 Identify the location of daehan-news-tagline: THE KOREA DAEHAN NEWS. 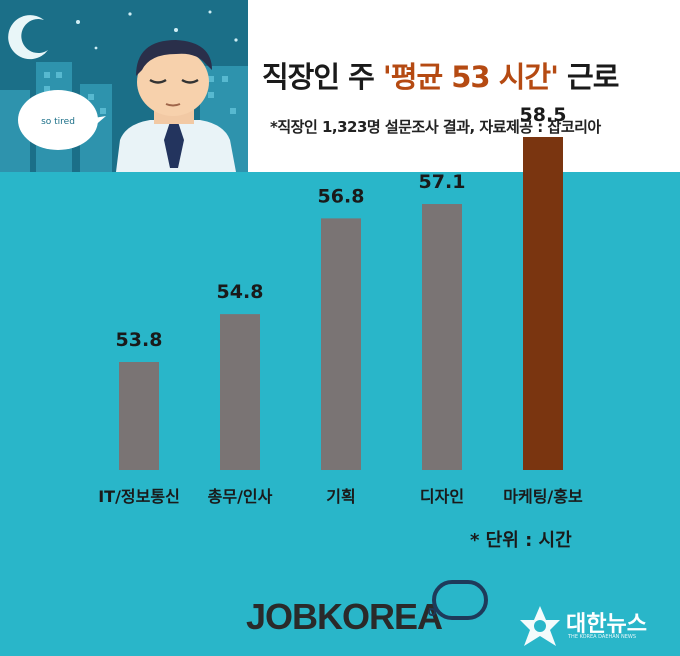
(602, 637).